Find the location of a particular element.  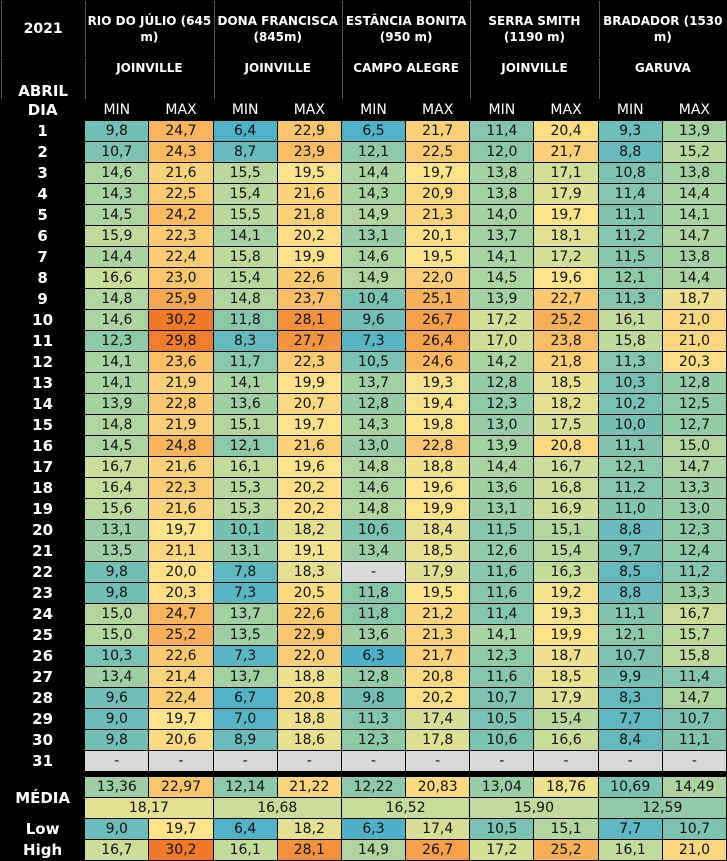

value-cell: 14,2 is located at coordinates (502, 362).